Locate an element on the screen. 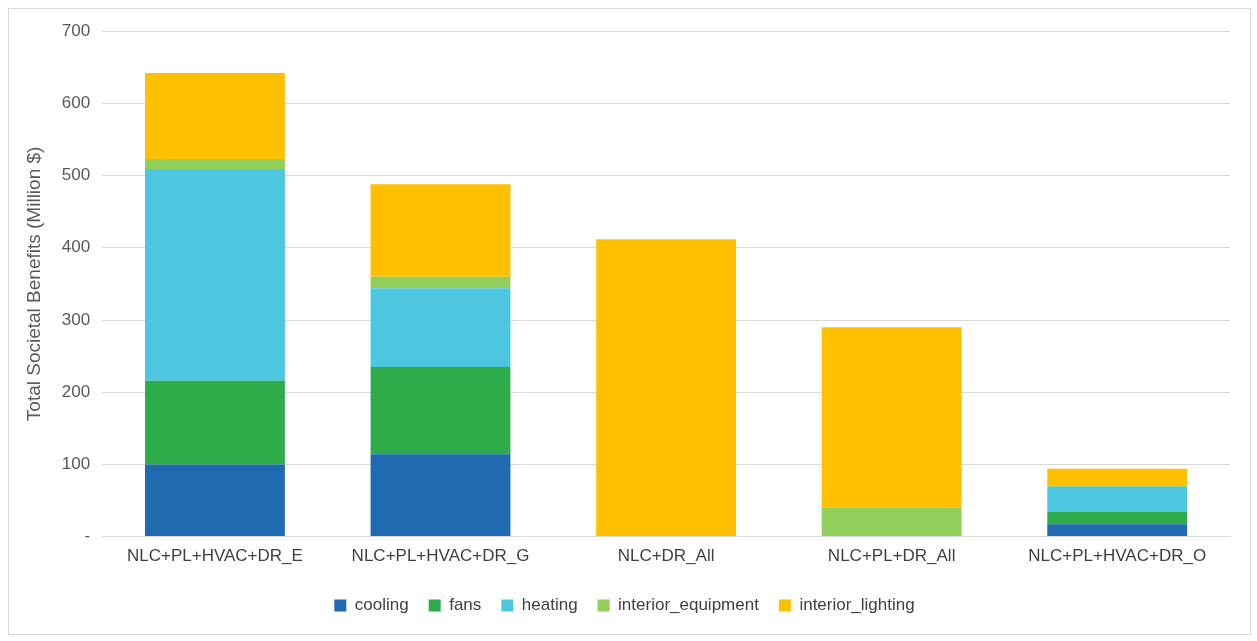 This screenshot has width=1257, height=641. legend-label: interior_equipment is located at coordinates (689, 605).